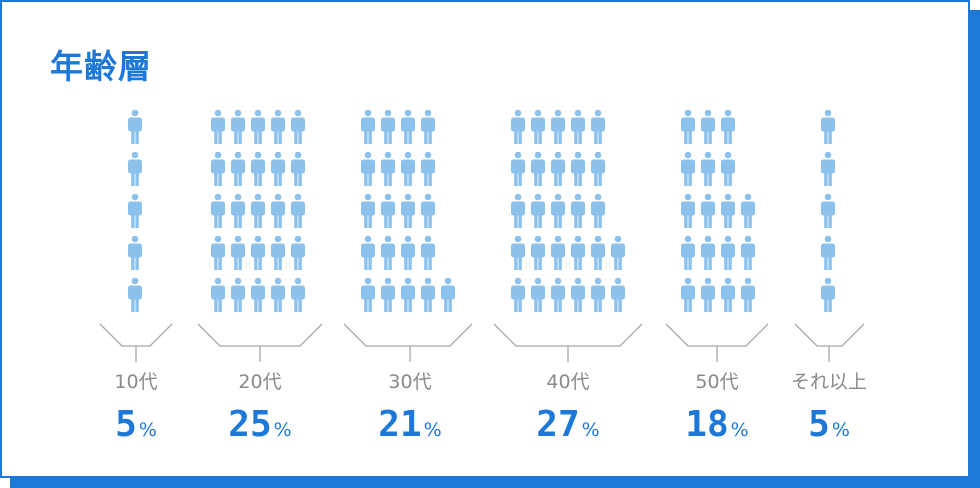 This screenshot has height=488, width=980. What do you see at coordinates (135, 382) in the screenshot?
I see `category-label: 10代` at bounding box center [135, 382].